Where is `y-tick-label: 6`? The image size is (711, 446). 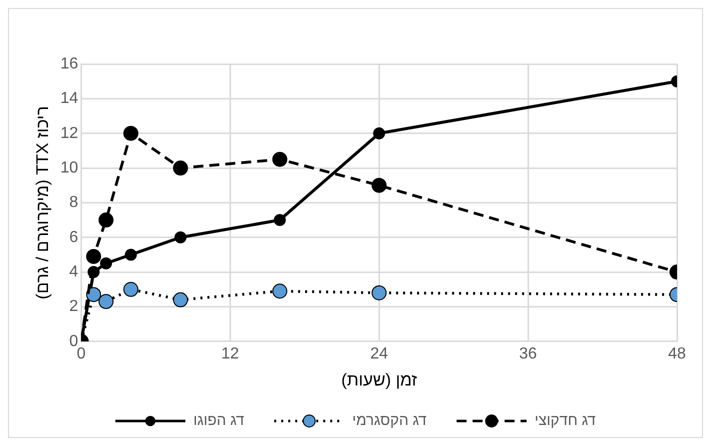
y-tick-label: 6 is located at coordinates (73, 237).